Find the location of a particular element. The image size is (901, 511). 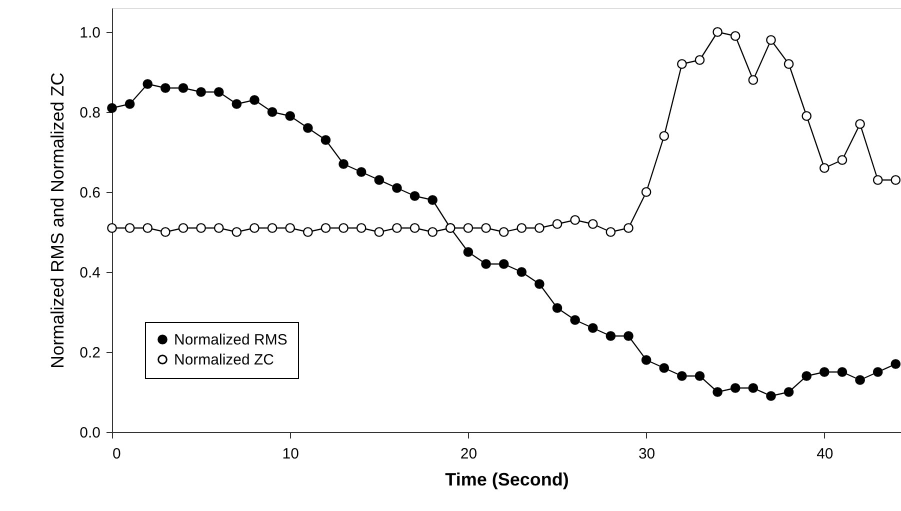

x-axis-title: Time (Second) is located at coordinates (507, 480).